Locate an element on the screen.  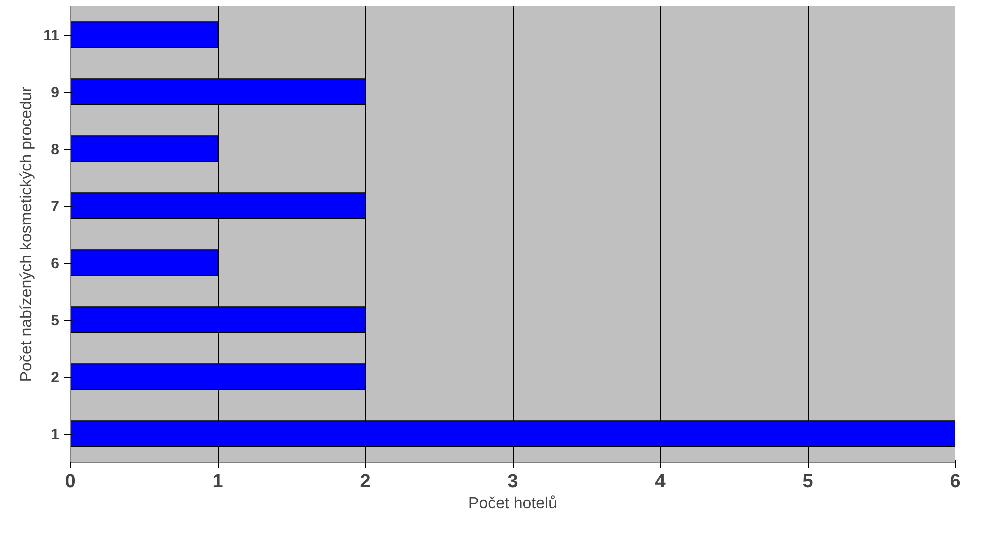
y-tick-label: 9 is located at coordinates (55, 93).